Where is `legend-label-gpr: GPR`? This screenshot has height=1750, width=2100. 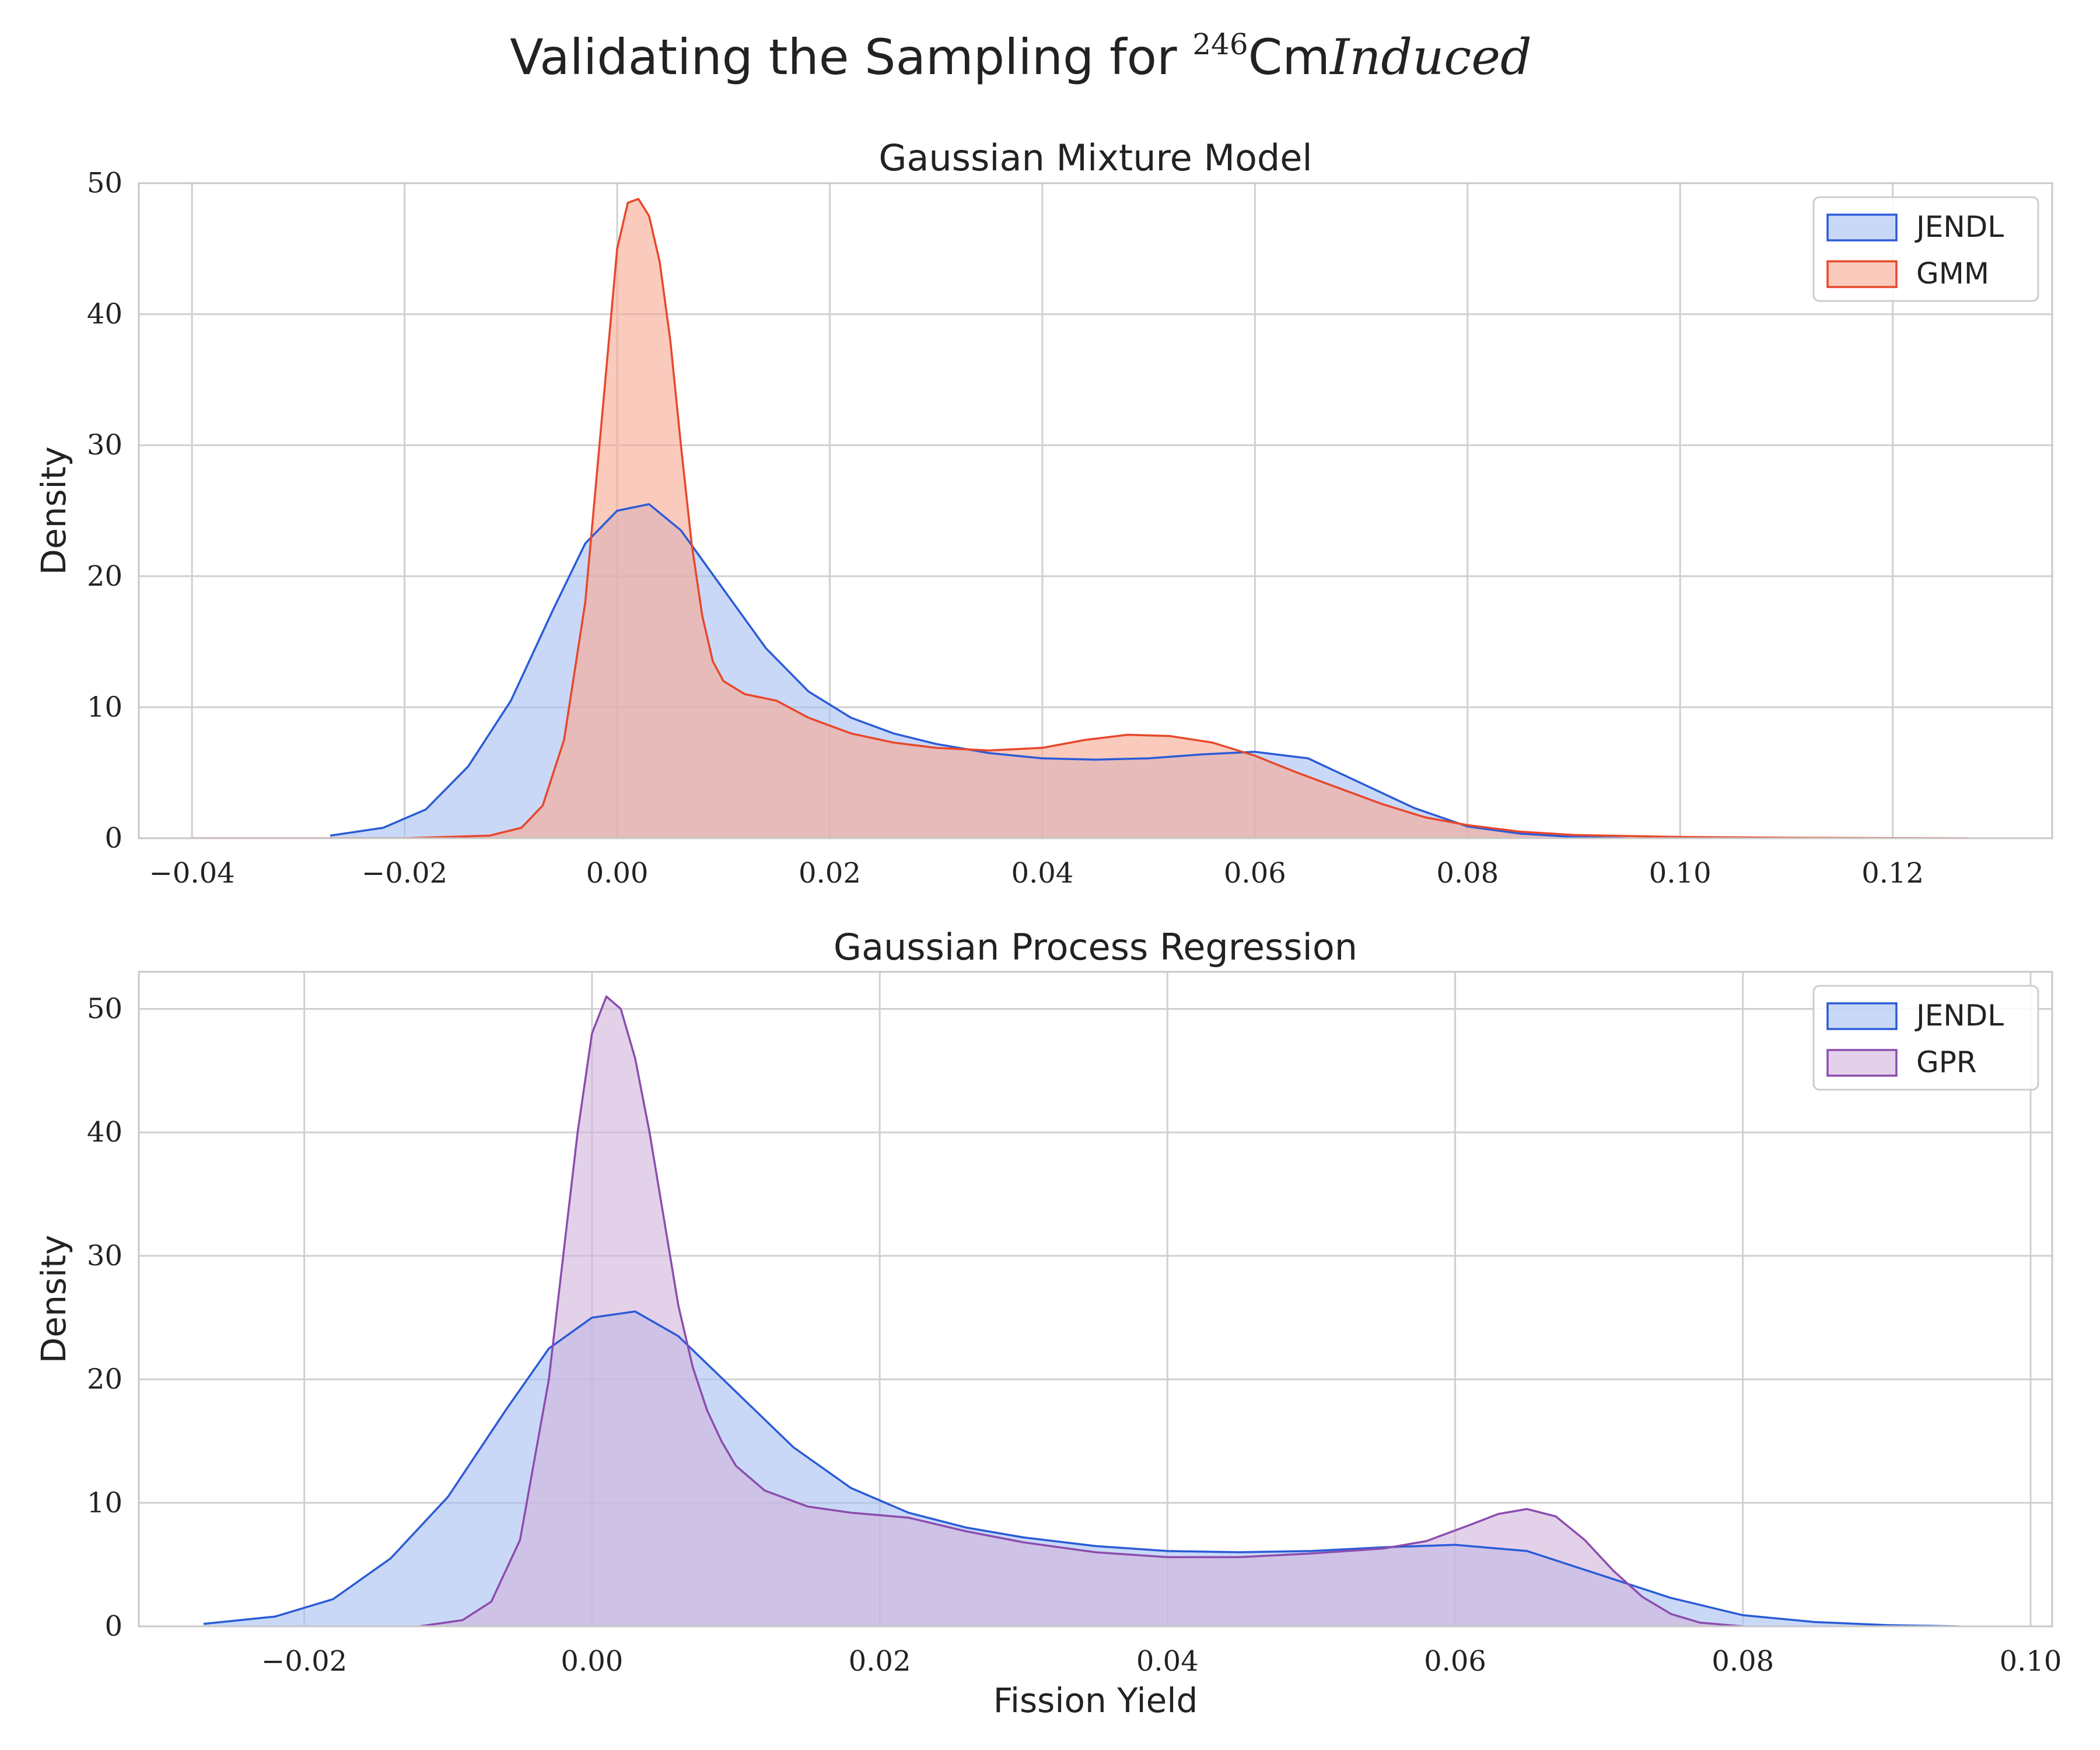 legend-label-gpr: GPR is located at coordinates (1946, 1062).